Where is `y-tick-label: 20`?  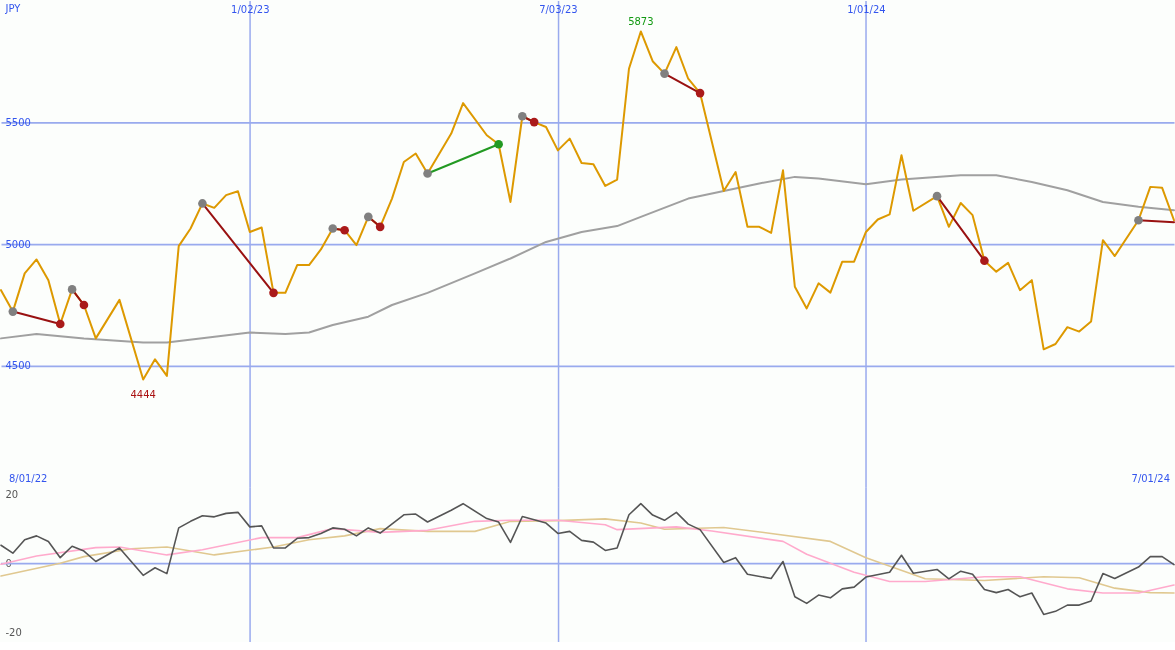 y-tick-label: 20 is located at coordinates (12, 494).